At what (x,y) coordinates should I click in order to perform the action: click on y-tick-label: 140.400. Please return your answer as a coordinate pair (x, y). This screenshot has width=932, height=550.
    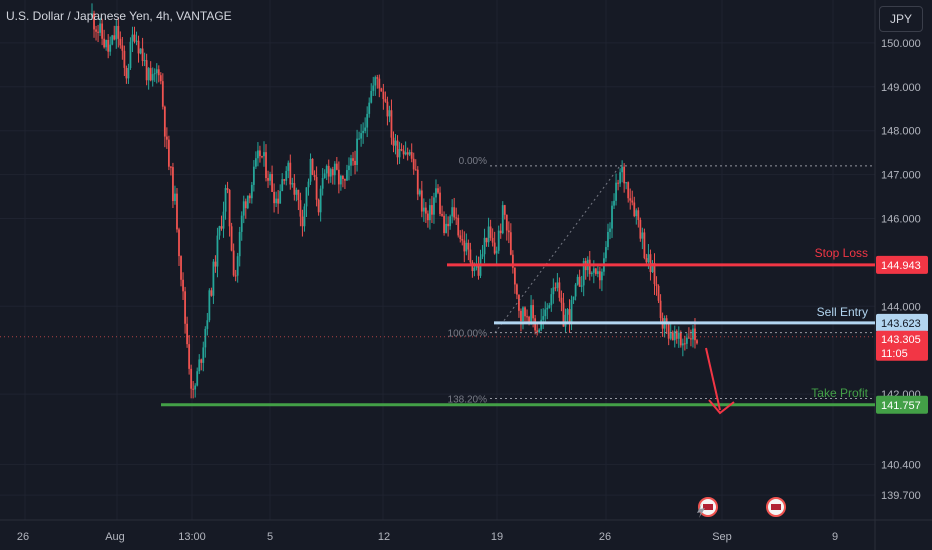
    Looking at the image, I should click on (901, 465).